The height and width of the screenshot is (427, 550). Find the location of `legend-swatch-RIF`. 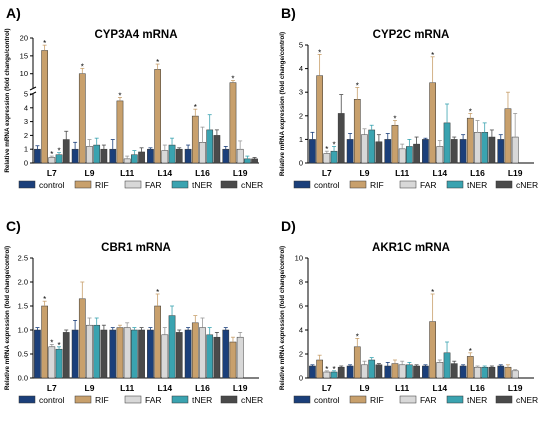

legend-swatch-RIF is located at coordinates (83, 399).